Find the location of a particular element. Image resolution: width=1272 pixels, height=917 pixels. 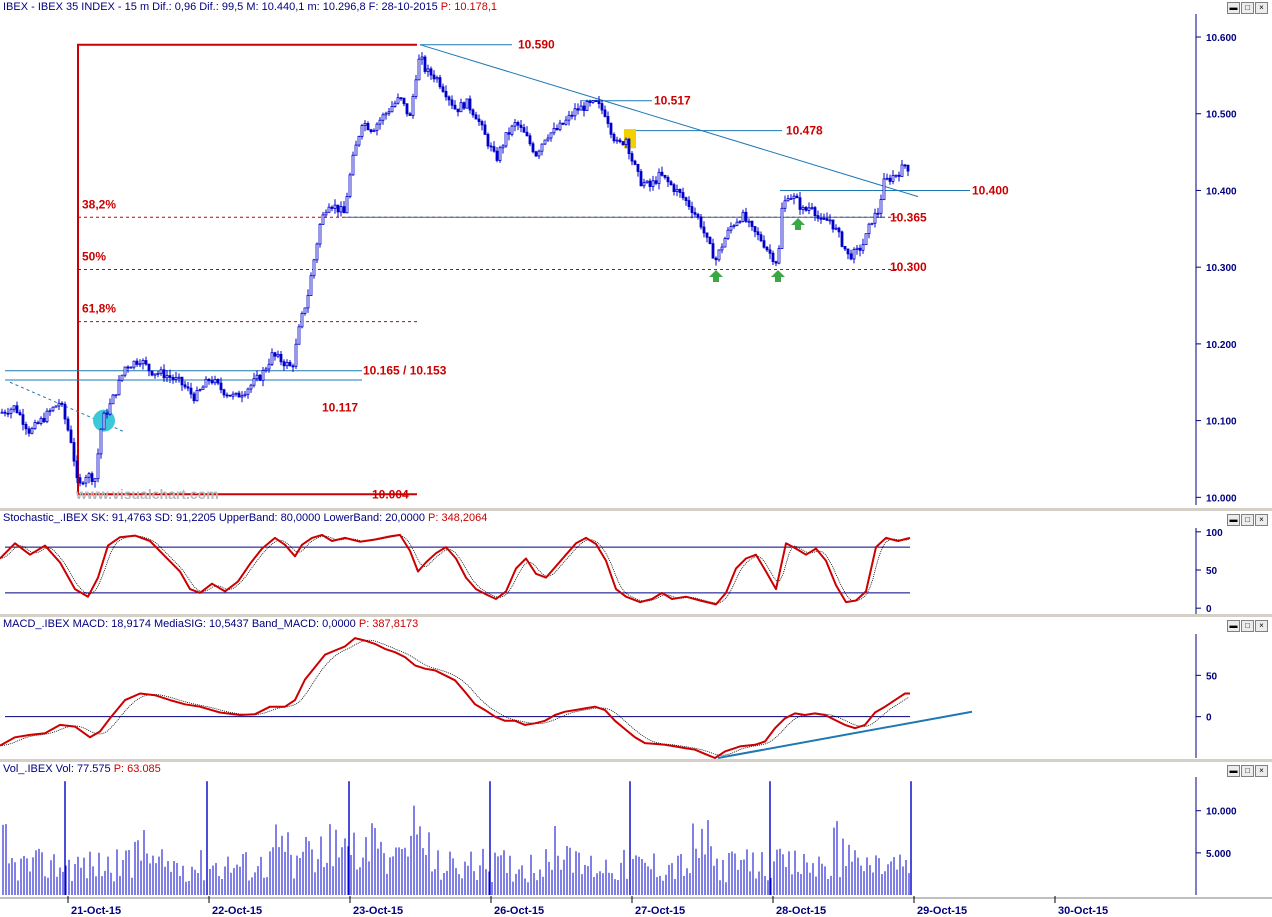

price-tick-label: 10.500 is located at coordinates (1221, 115).